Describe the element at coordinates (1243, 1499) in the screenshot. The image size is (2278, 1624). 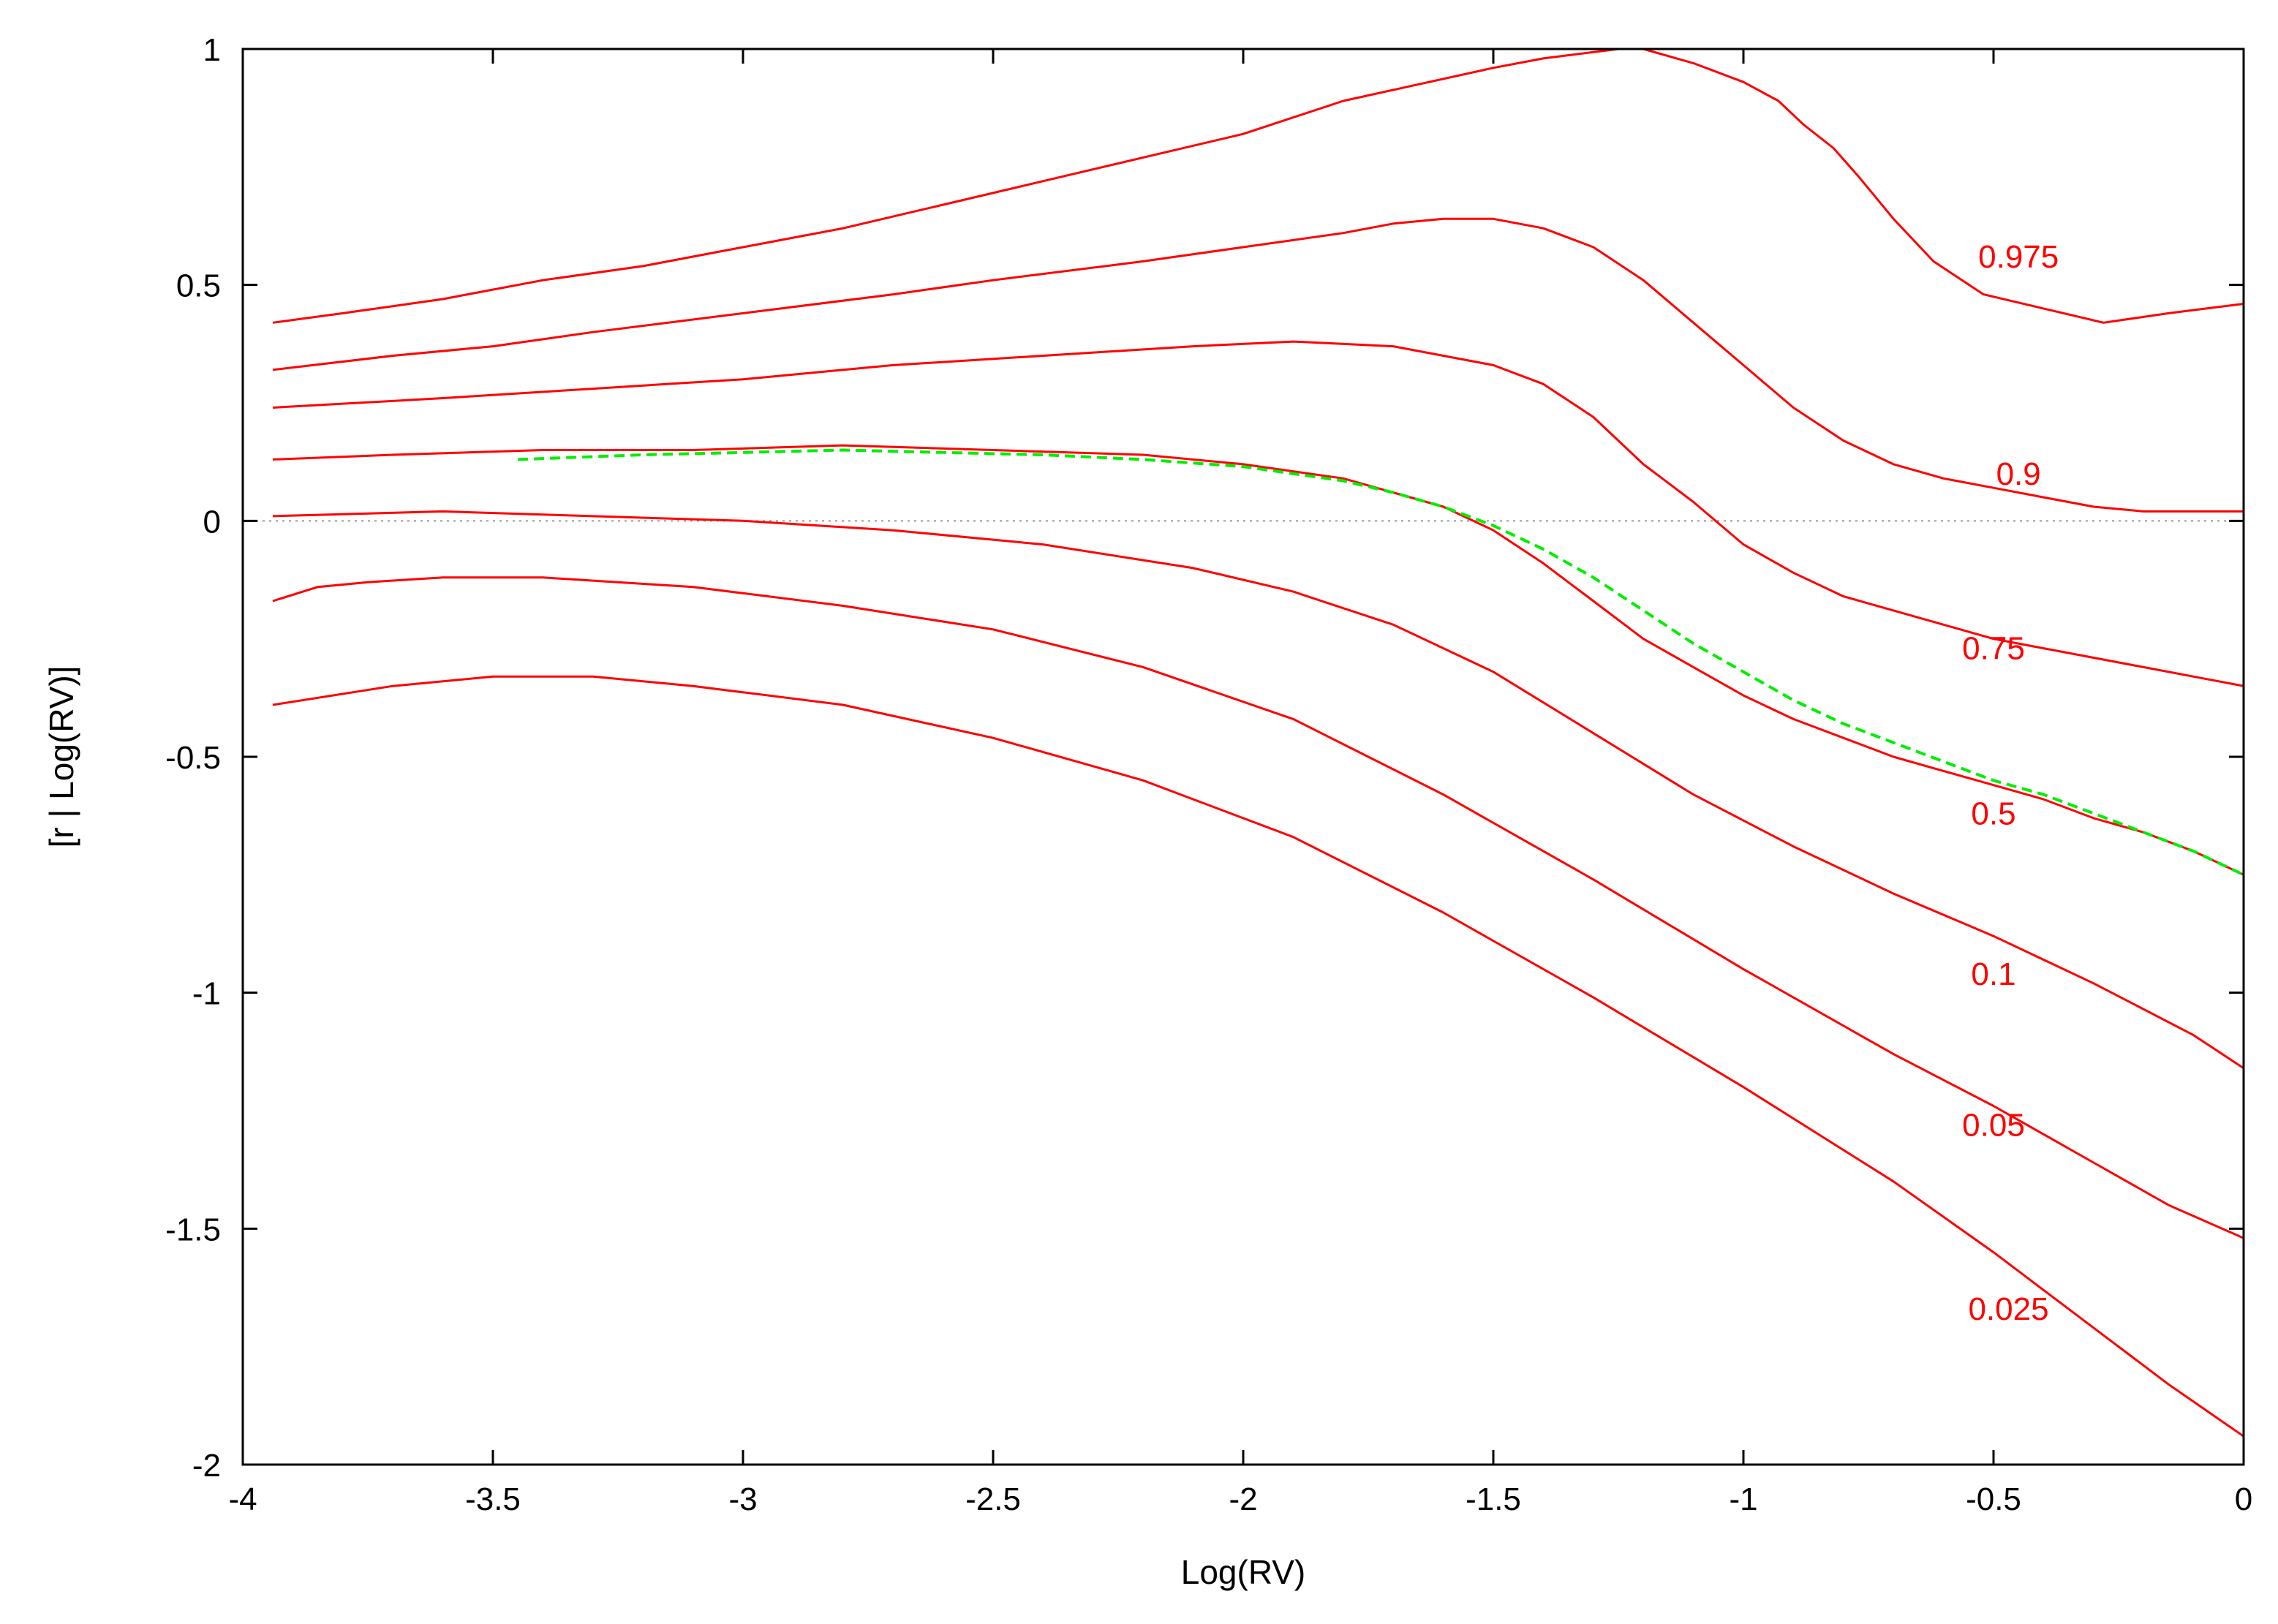
I see `x-tick-label: -2` at that location.